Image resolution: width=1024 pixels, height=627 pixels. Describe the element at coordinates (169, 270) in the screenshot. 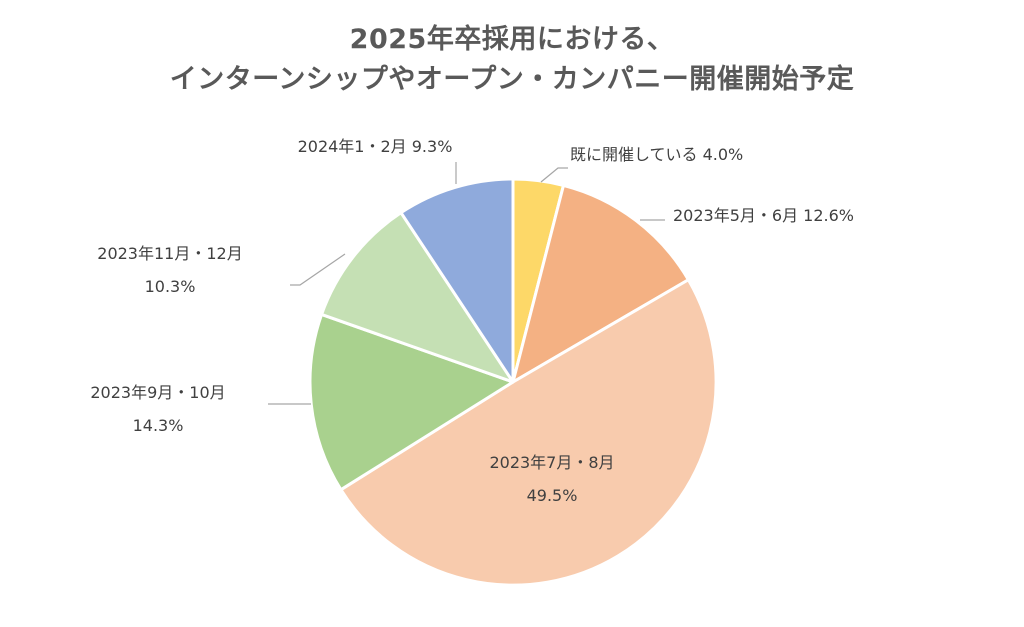

I see `data-label-5: 2023年11月・12月 10.3%` at that location.